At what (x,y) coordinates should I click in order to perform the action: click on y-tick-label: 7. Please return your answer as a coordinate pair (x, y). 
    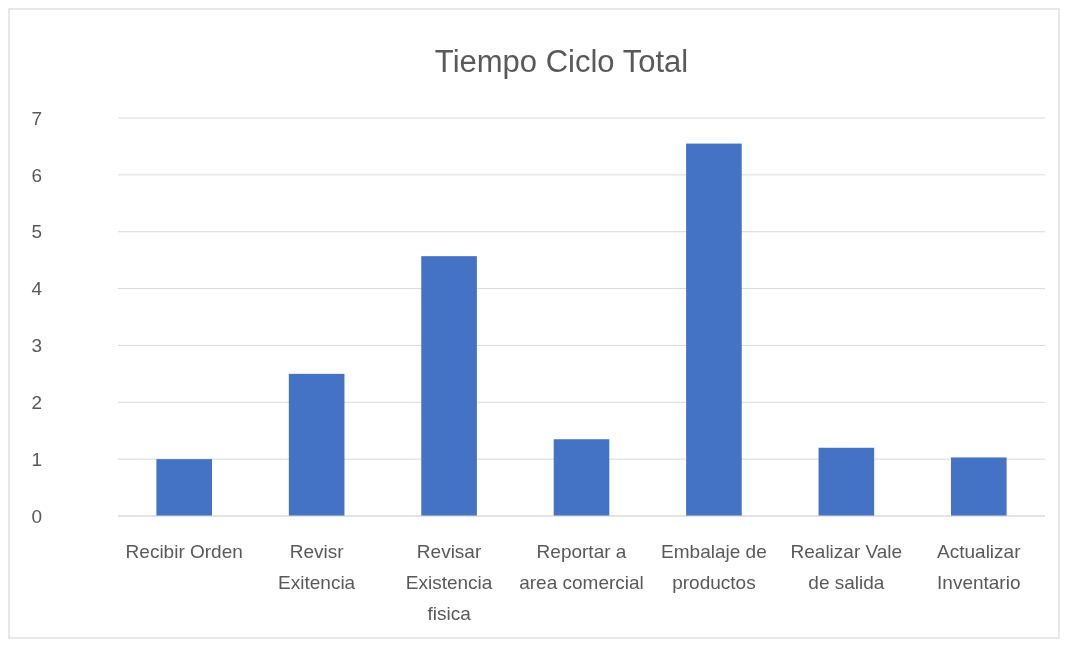
    Looking at the image, I should click on (36, 118).